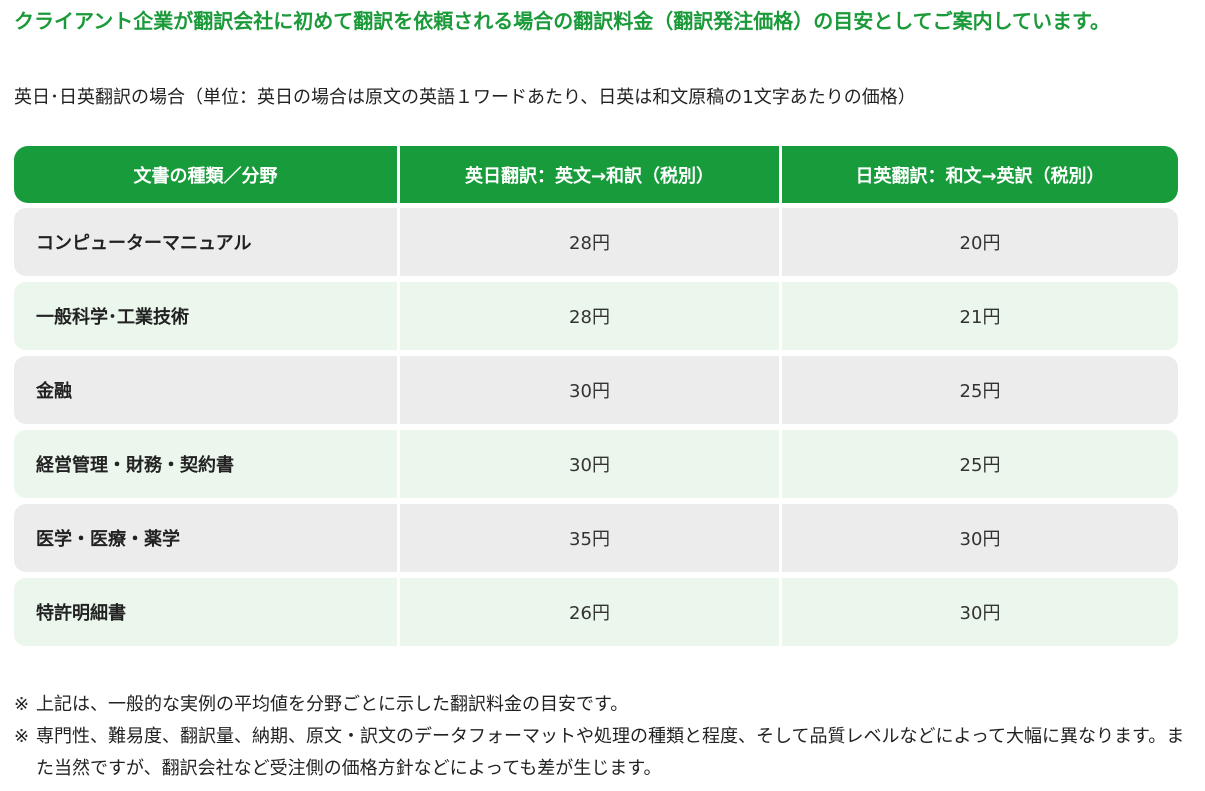  What do you see at coordinates (205, 316) in the screenshot?
I see `field-label: 一般科学･工業技術` at bounding box center [205, 316].